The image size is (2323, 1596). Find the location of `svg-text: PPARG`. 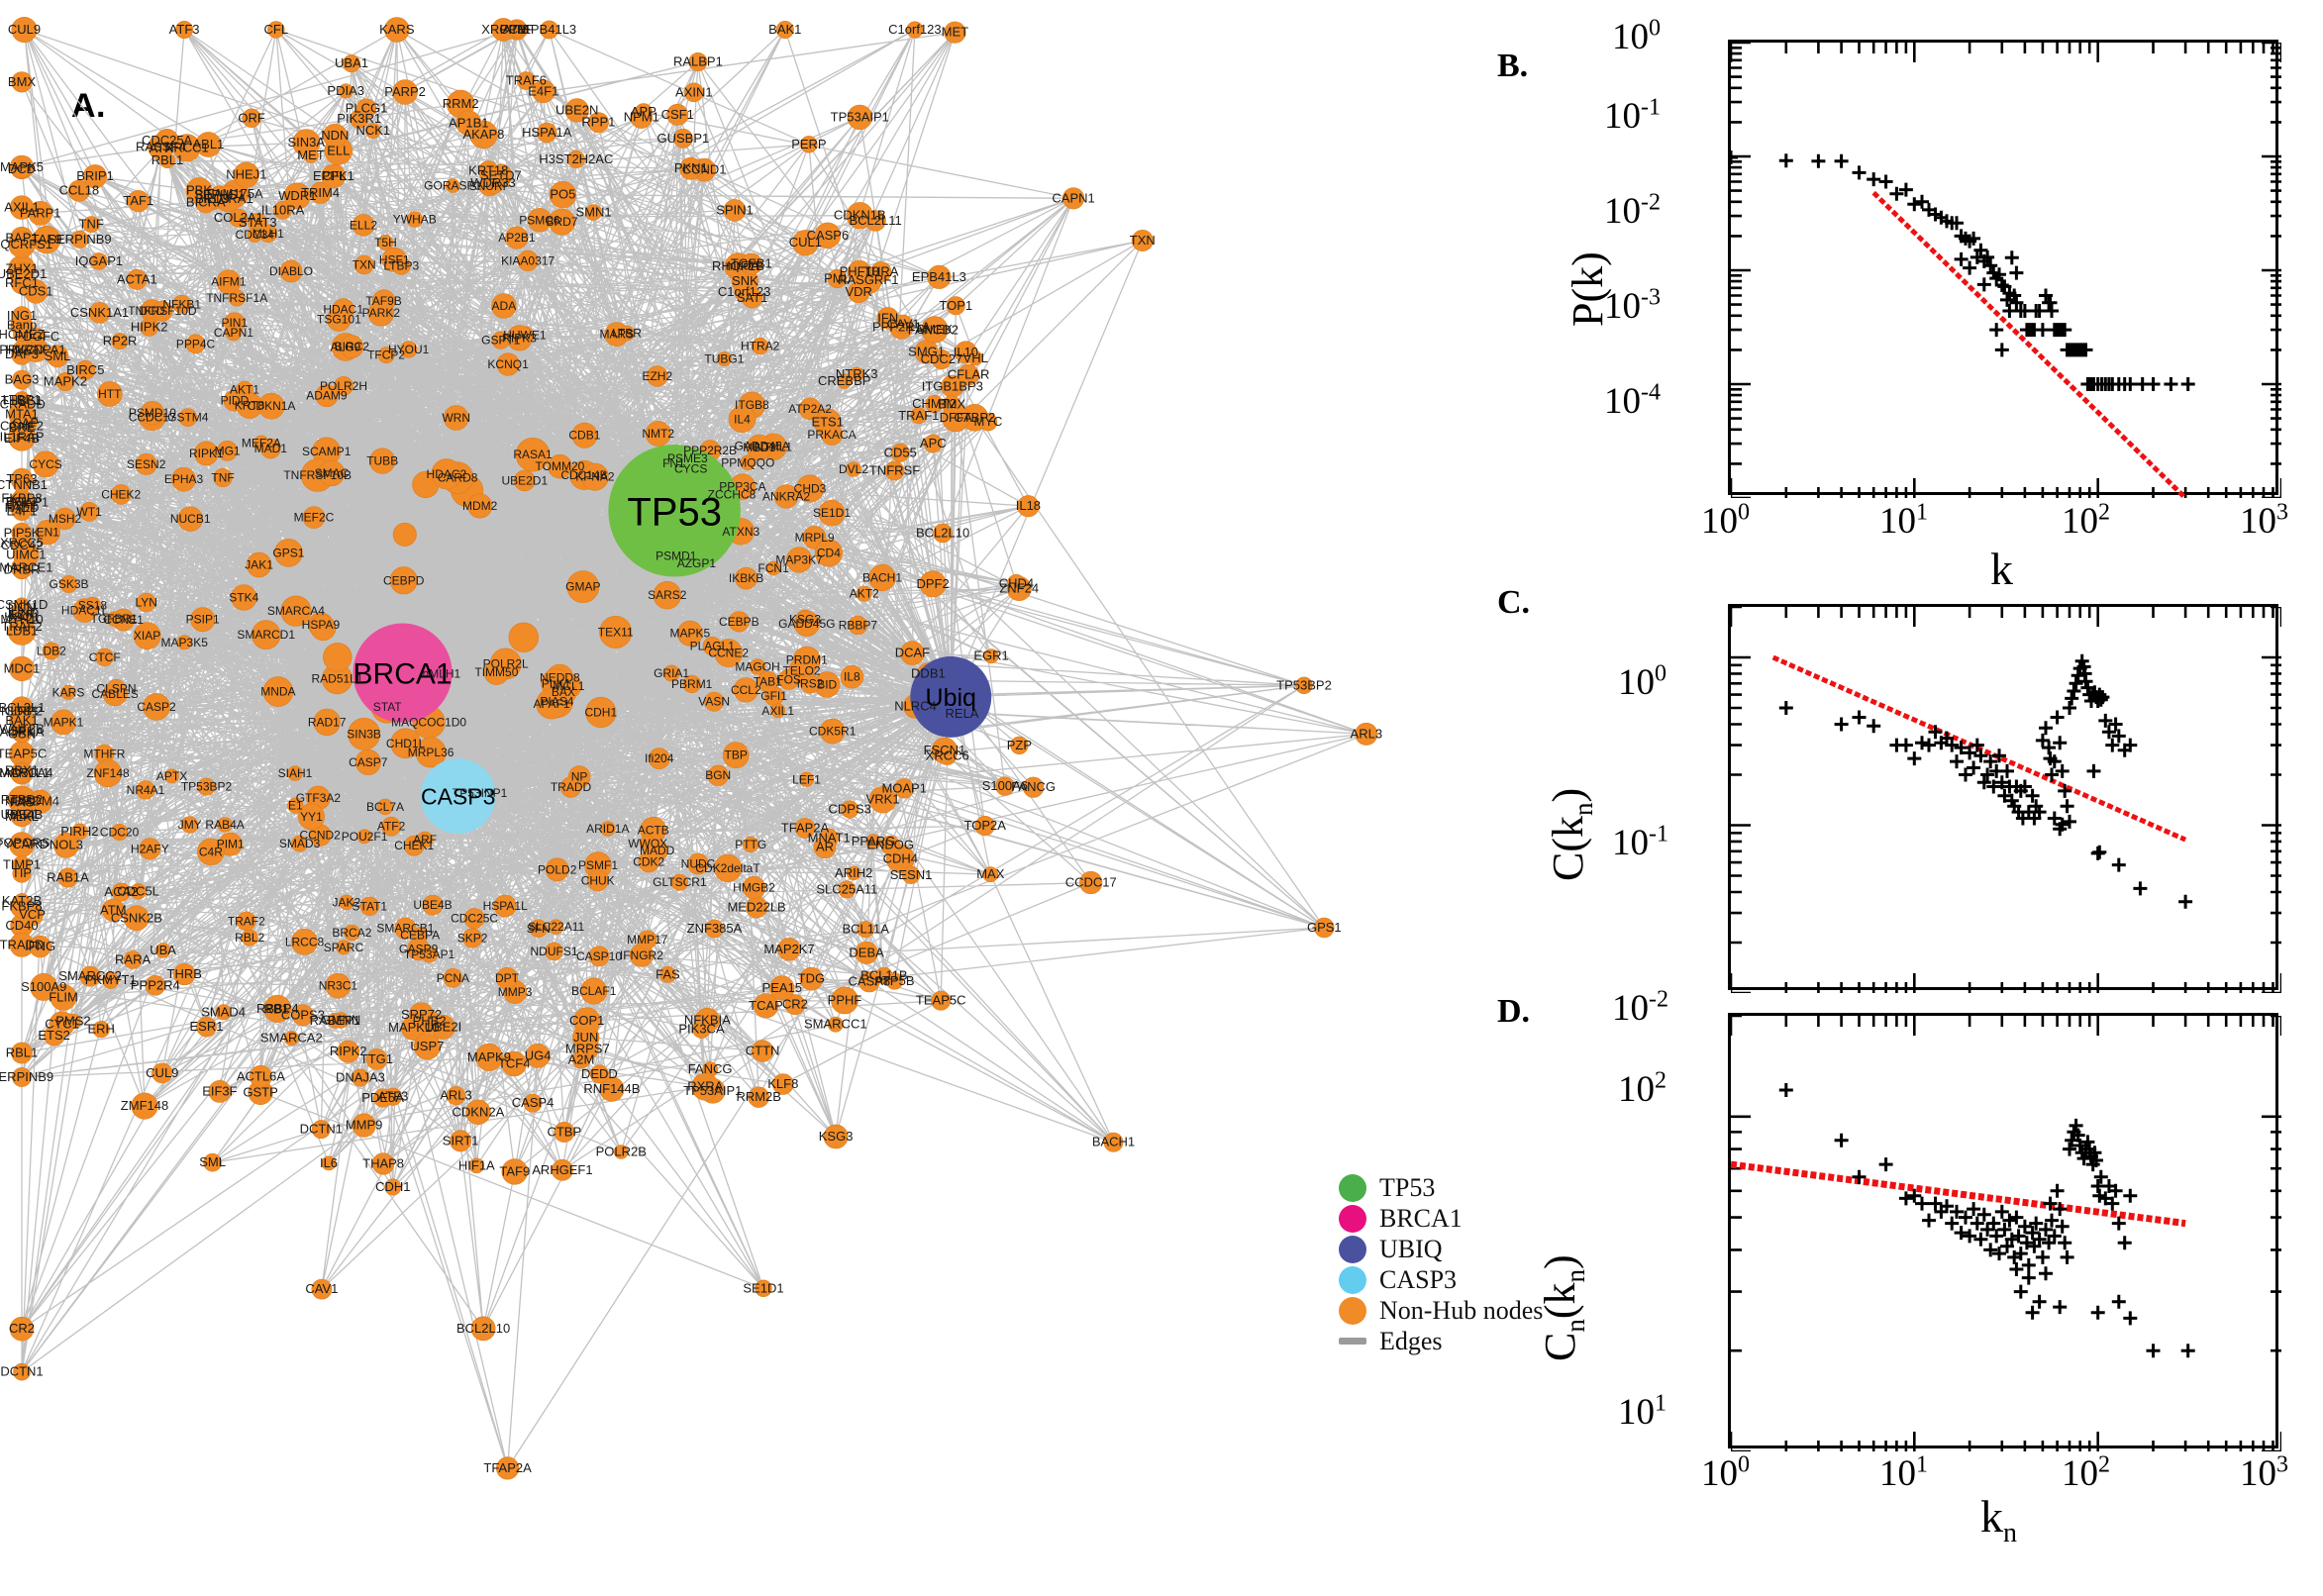

svg-text: PPARG is located at coordinates (874, 841).